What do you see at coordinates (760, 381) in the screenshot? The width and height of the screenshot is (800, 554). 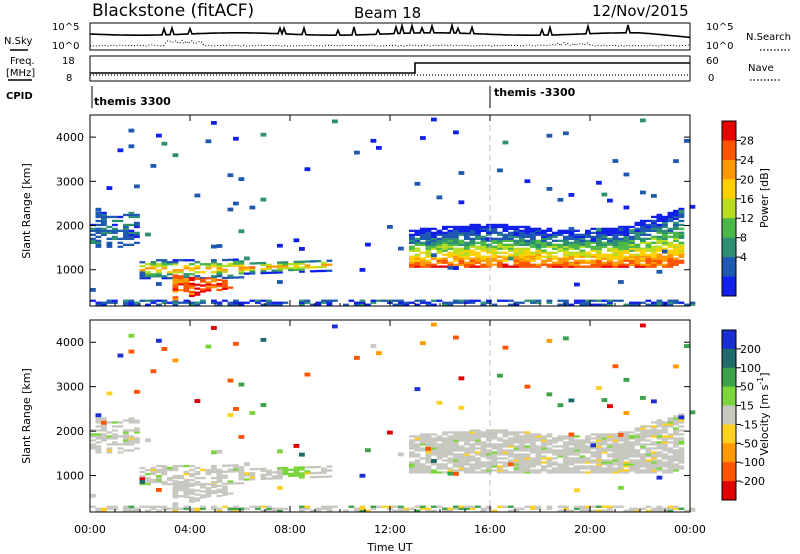 I see `velocity-colorbar-label-sup: -1` at bounding box center [760, 381].